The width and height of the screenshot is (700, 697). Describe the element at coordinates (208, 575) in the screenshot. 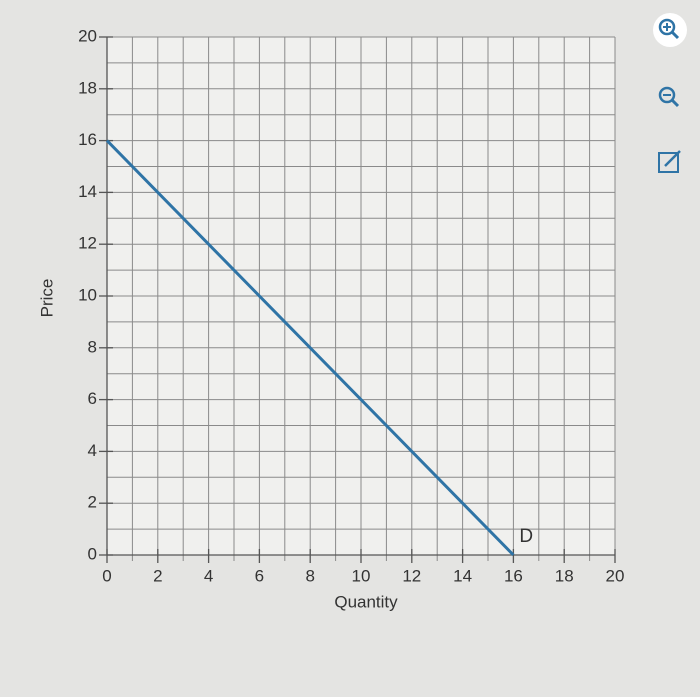

I see `x-tick-label: 4` at that location.